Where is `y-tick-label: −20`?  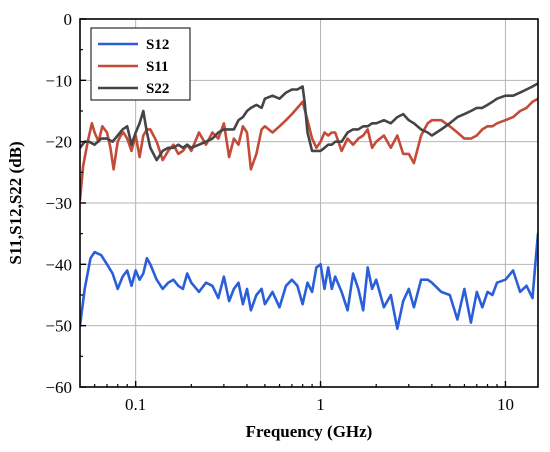 y-tick-label: −20 is located at coordinates (58, 142).